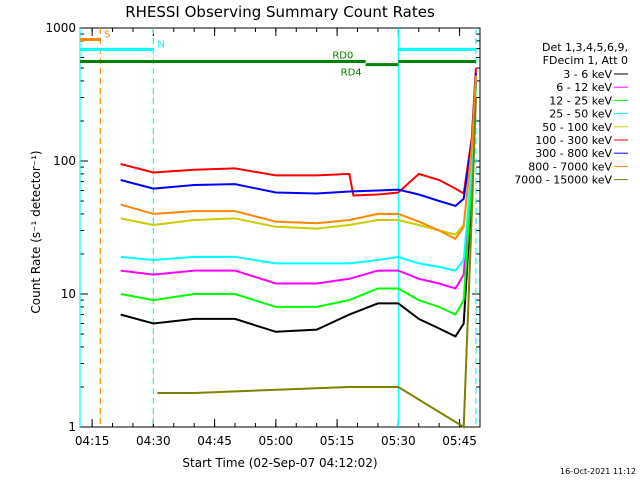  What do you see at coordinates (280, 12) in the screenshot?
I see `chart-title: RHESSI Observing Summary Count Rates` at bounding box center [280, 12].